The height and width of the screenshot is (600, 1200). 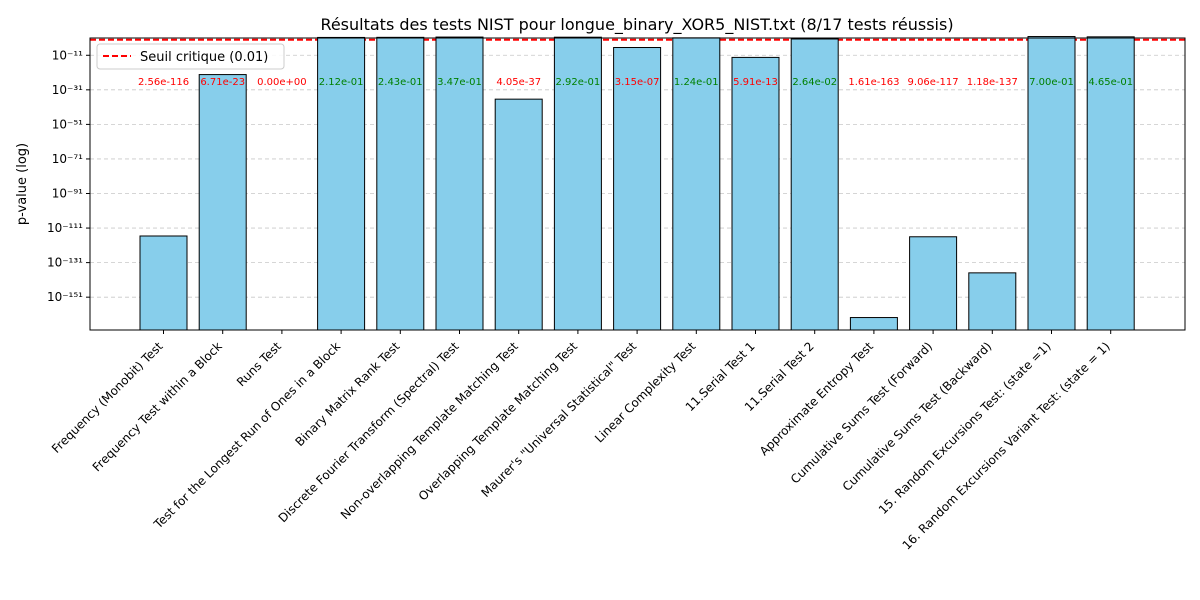 What do you see at coordinates (816, 398) in the screenshot?
I see `x-tick-label: Approximate Entropy Test` at bounding box center [816, 398].